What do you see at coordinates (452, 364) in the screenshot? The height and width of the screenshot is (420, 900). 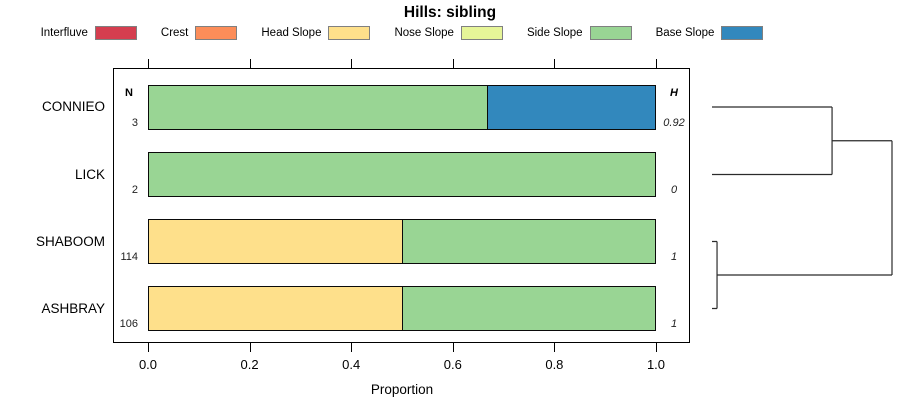 I see `axis-tick-label: 0.6` at bounding box center [452, 364].